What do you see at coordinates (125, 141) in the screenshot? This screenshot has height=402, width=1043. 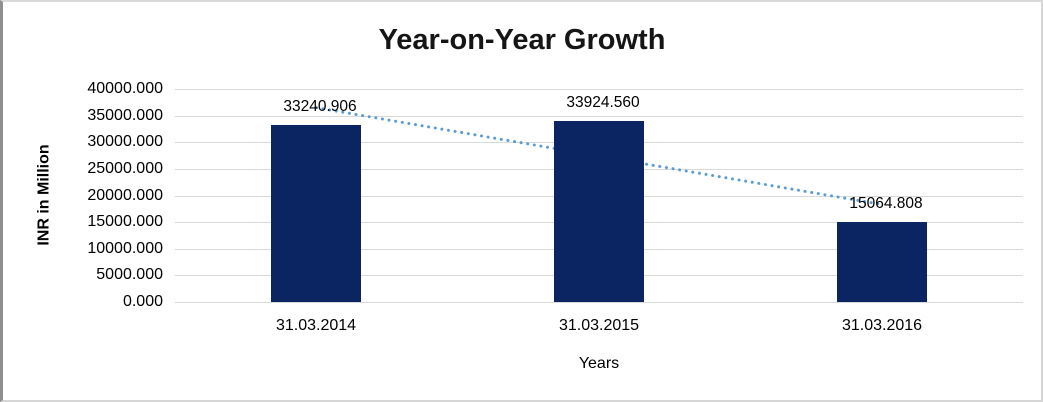 I see `y-tick-label: 30000.000` at bounding box center [125, 141].